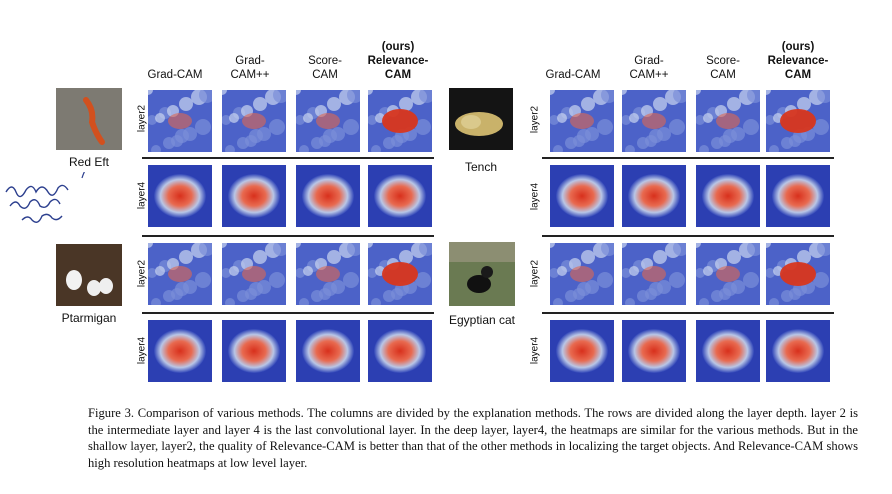 This screenshot has height=494, width=892. I want to click on right-col-header-gradcampp: Grad- CAM++, so click(649, 68).